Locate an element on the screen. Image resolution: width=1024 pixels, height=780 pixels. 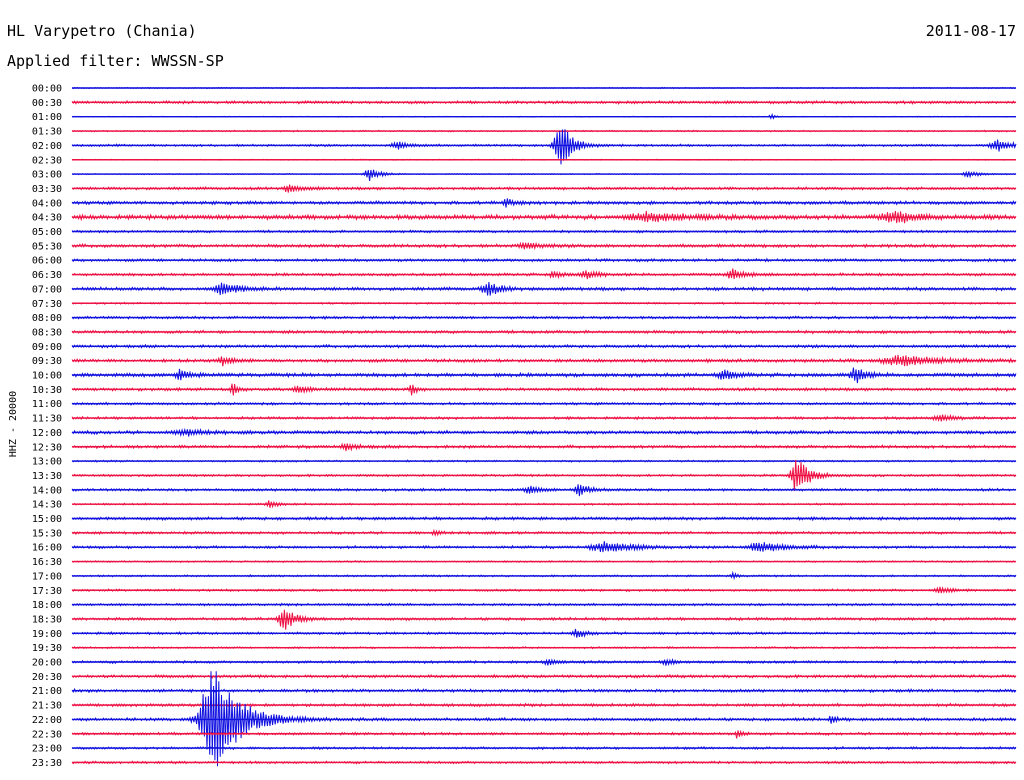
row-time-label: 15:00 is located at coordinates (47, 519).